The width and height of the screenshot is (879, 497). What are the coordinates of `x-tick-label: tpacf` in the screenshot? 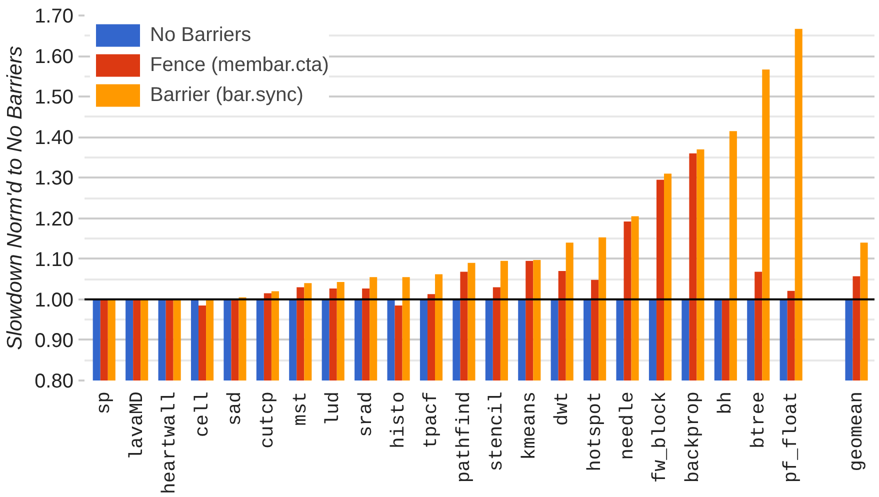 It's located at (431, 420).